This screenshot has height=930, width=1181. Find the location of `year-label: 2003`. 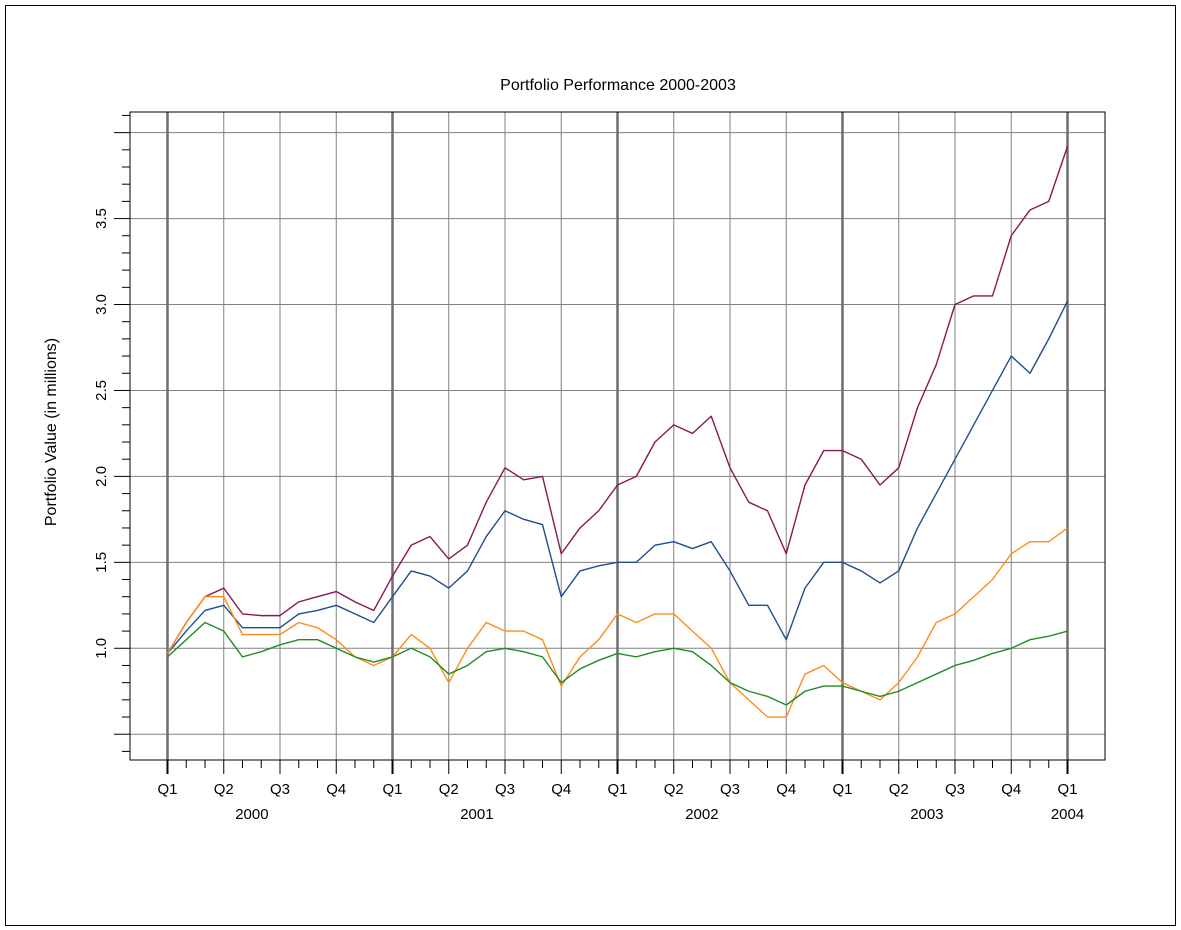

year-label: 2003 is located at coordinates (926, 814).